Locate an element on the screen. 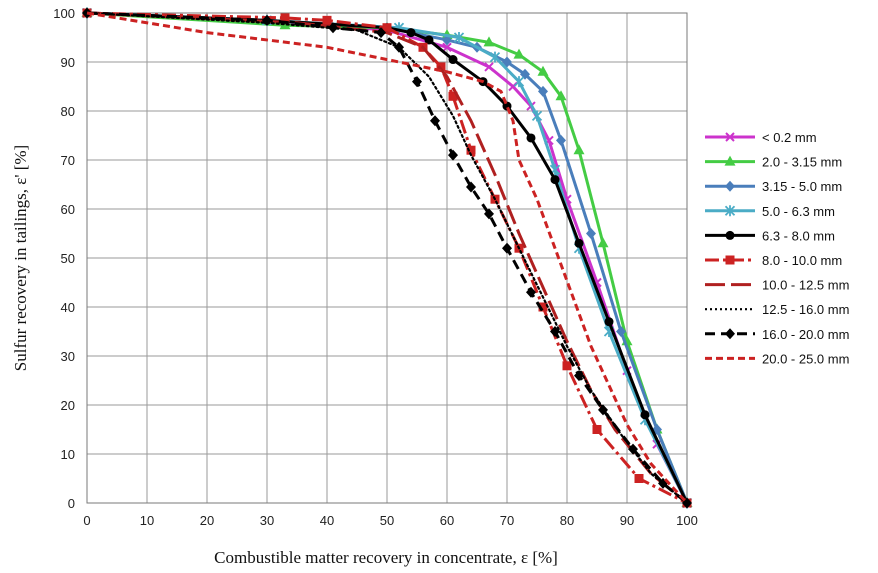 The height and width of the screenshot is (573, 878). y-tick-label: 80 is located at coordinates (68, 111).